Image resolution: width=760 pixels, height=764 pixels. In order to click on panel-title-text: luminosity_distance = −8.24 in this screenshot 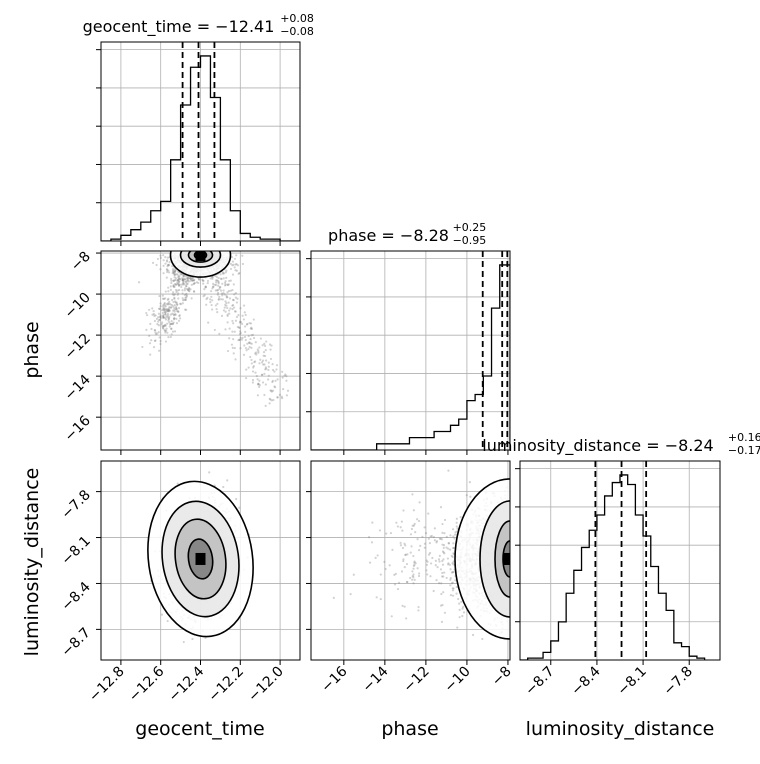, I will do `click(597, 446)`.